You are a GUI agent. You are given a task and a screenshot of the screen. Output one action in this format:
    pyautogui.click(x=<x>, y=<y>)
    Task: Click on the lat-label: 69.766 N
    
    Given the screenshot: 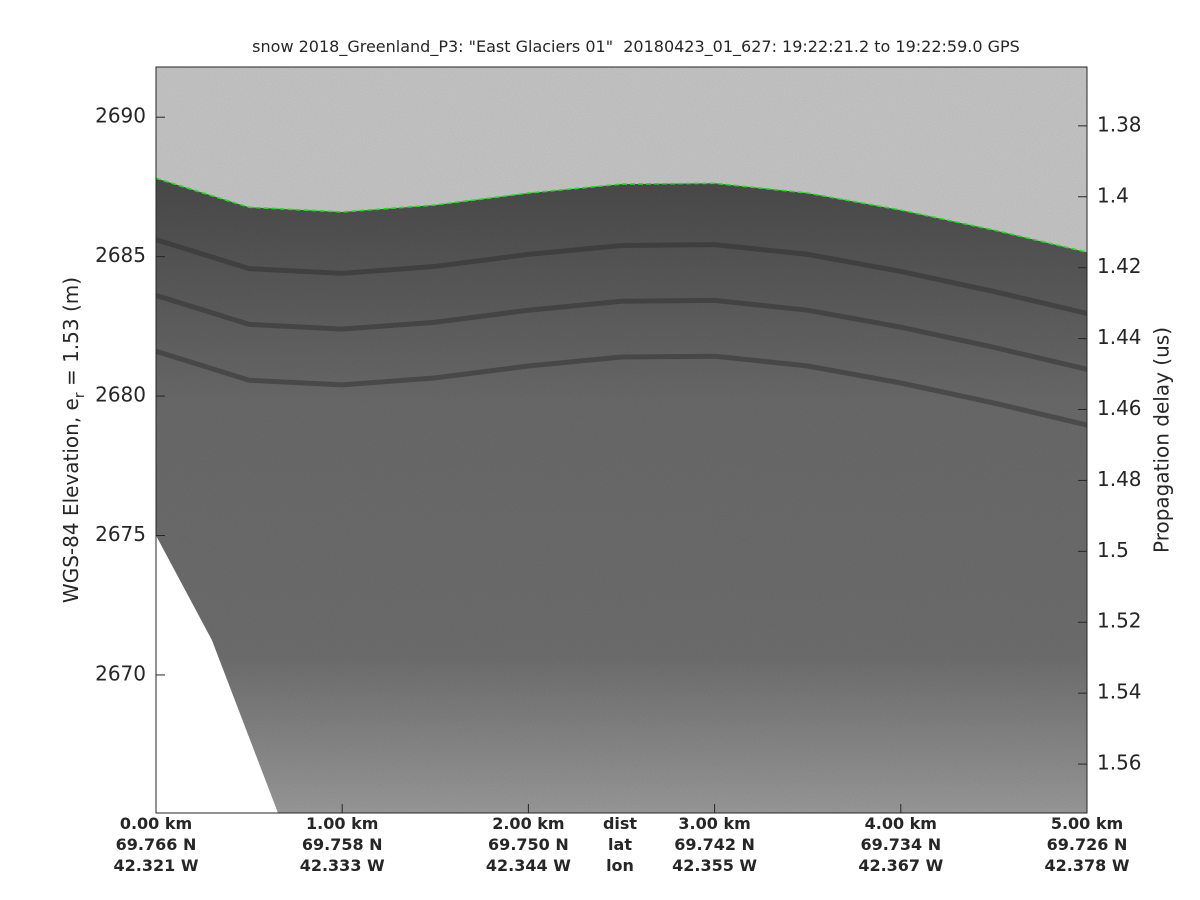 What is the action you would take?
    pyautogui.click(x=156, y=844)
    